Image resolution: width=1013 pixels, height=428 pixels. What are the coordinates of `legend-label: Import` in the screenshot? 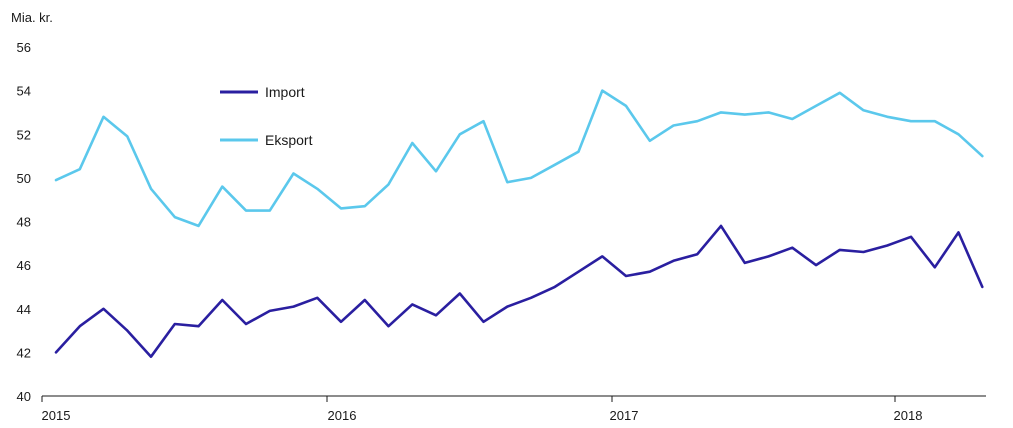 It's located at (285, 92).